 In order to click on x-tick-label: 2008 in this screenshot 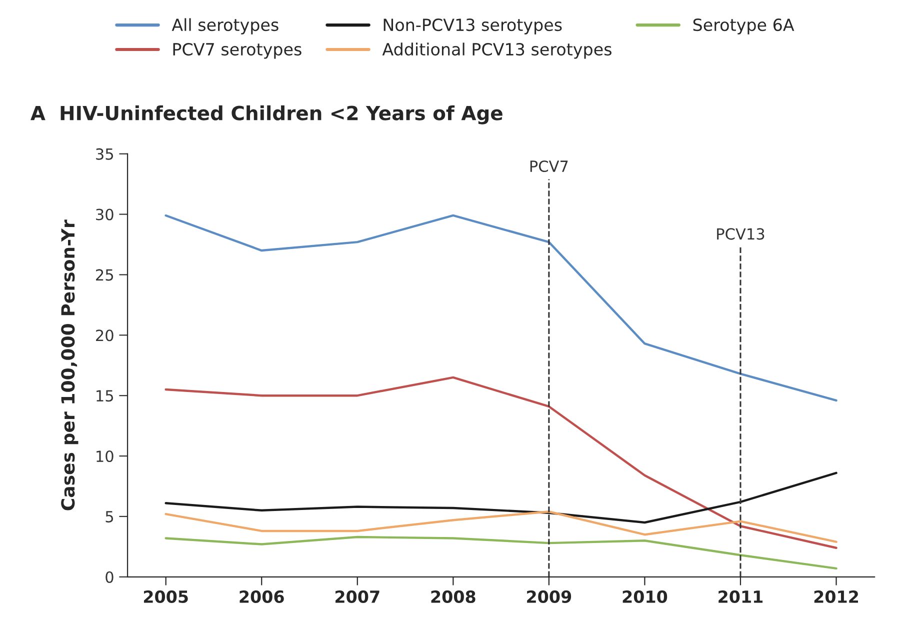, I will do `click(453, 596)`.